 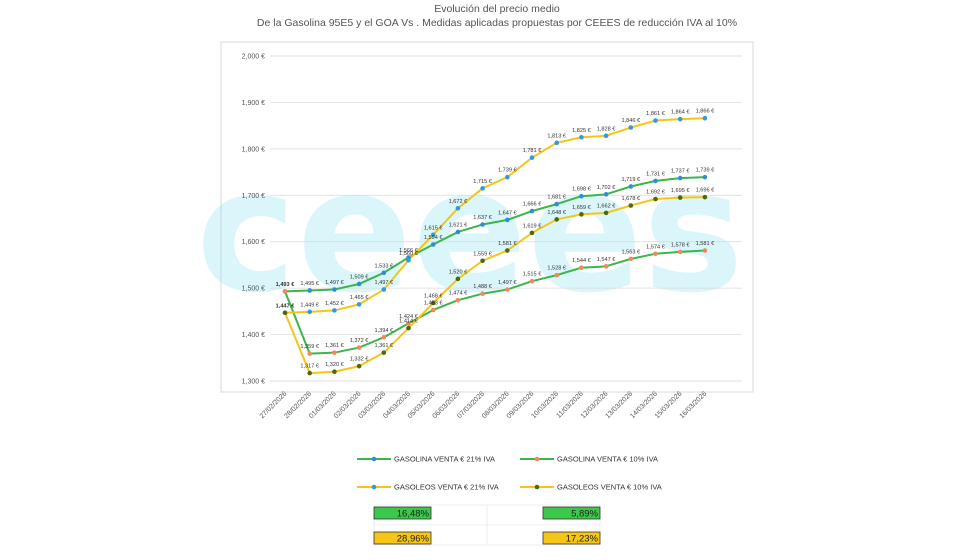 I want to click on data-label: 1,647 €, so click(x=508, y=213).